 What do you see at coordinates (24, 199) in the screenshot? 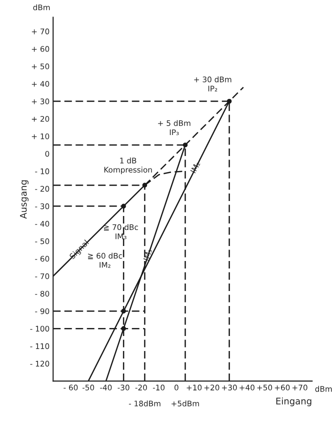
I see `y-axis-title: Ausgang` at bounding box center [24, 199].